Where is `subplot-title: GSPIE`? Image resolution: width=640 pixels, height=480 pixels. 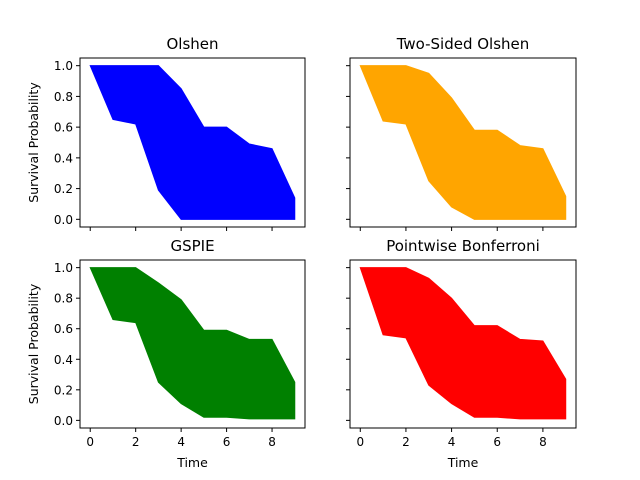
subplot-title: GSPIE is located at coordinates (192, 246).